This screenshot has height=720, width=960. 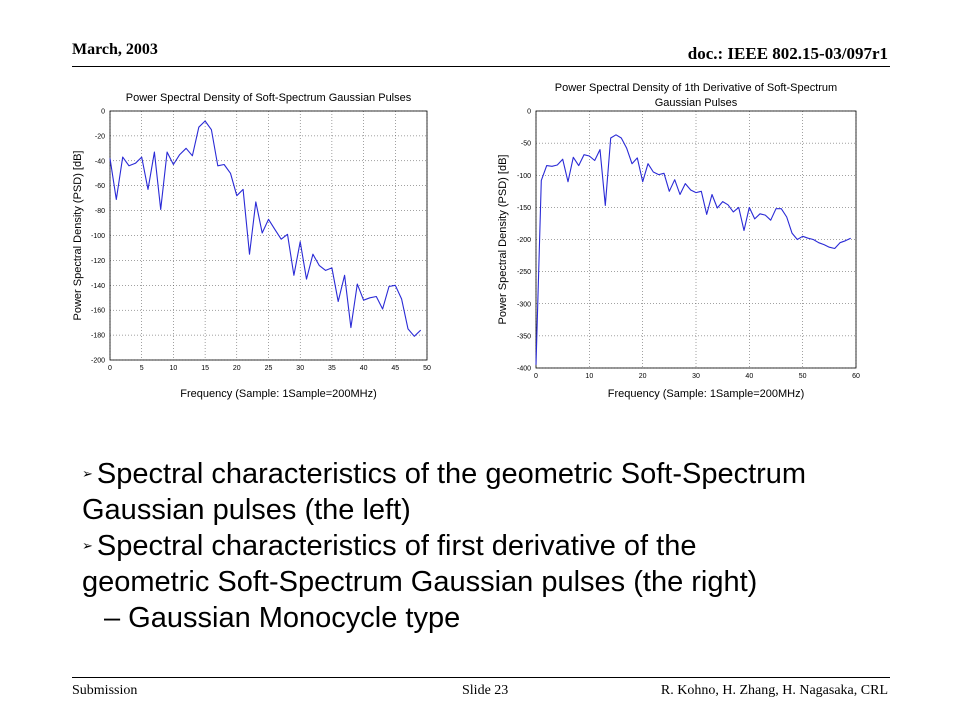 What do you see at coordinates (481, 66) in the screenshot?
I see `header-rule` at bounding box center [481, 66].